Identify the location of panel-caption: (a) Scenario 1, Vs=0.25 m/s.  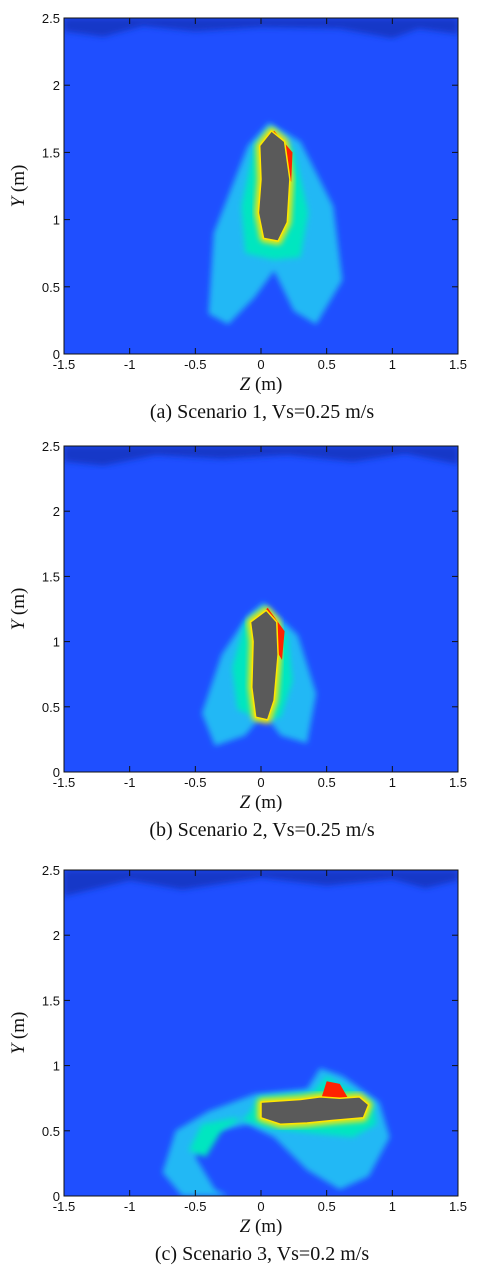
(262, 412).